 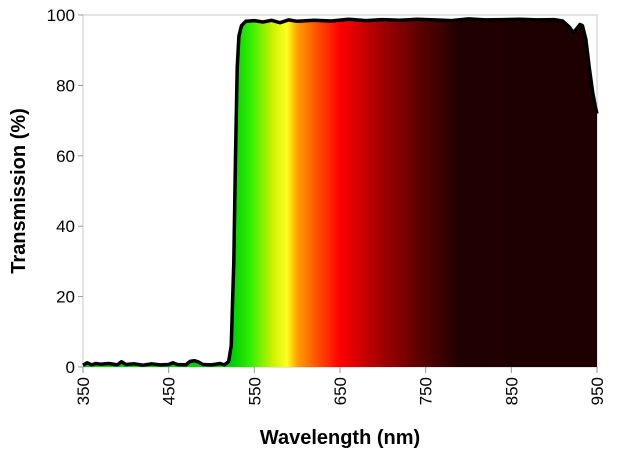 I want to click on x-tick-label: 550, so click(x=254, y=391).